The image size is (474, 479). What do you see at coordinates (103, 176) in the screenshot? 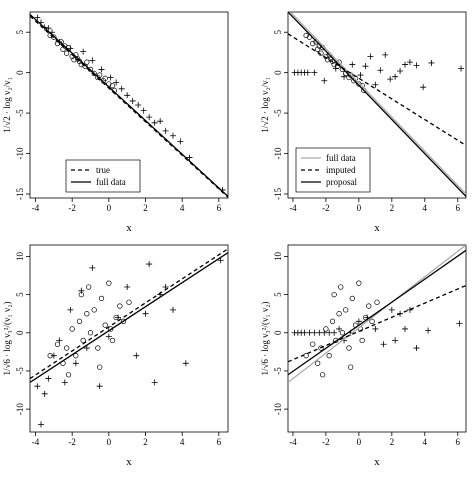
I see `legend-box` at bounding box center [103, 176].